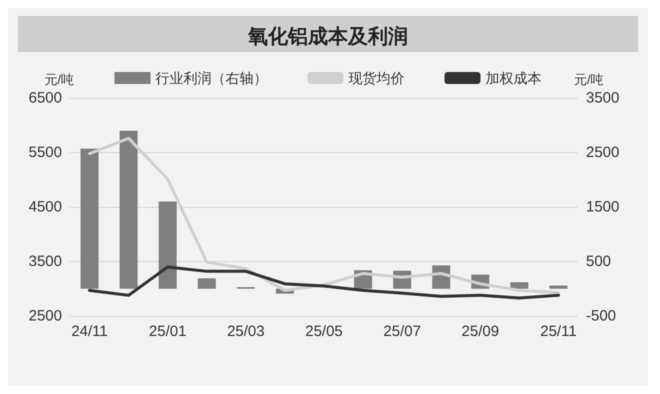 This screenshot has height=394, width=660. What do you see at coordinates (558, 331) in the screenshot?
I see `x-tick-label: 25/11` at bounding box center [558, 331].